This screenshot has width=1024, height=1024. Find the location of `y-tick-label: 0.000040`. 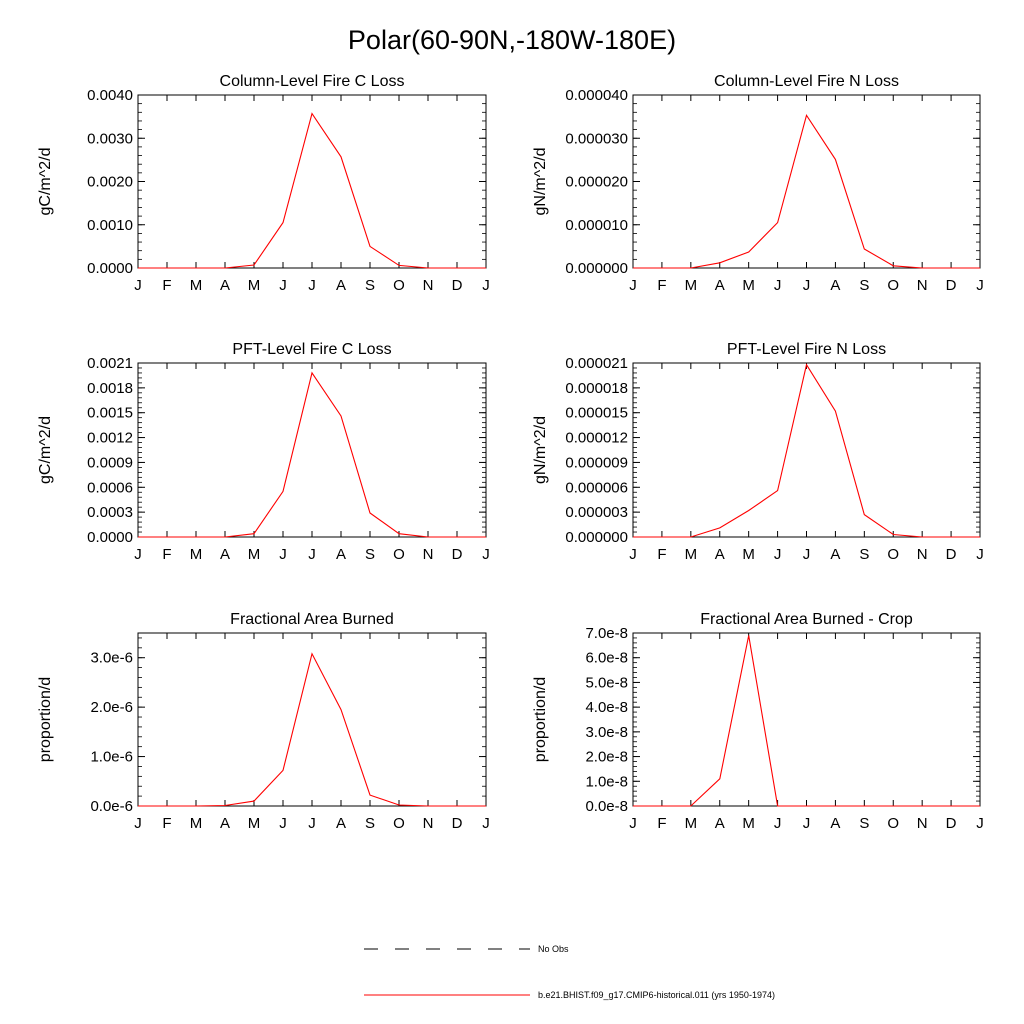

y-tick-label: 0.000040 is located at coordinates (596, 95).